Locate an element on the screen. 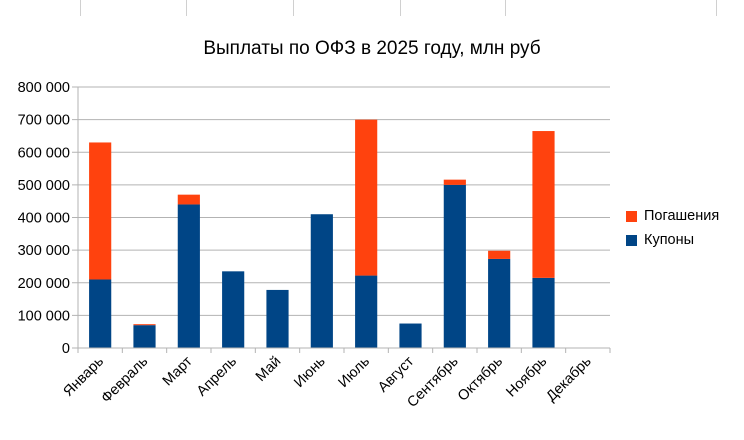 Image resolution: width=744 pixels, height=440 pixels. x-tick-label: Июнь is located at coordinates (309, 372).